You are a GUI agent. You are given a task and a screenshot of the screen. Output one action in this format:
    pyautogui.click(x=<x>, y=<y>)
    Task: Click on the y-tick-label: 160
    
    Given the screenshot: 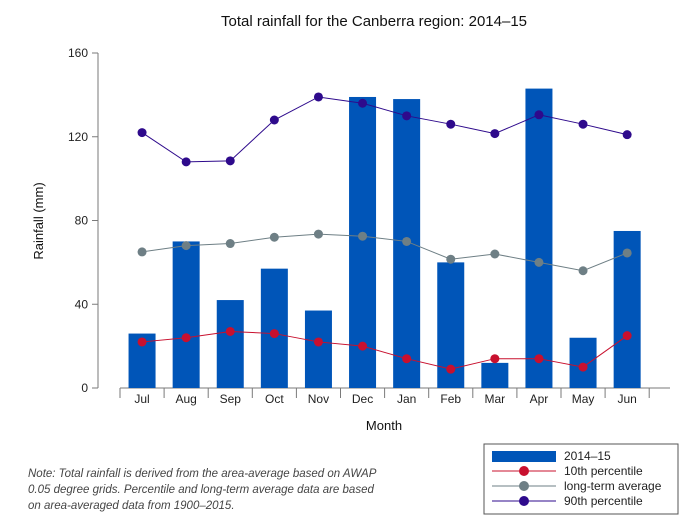 What is the action you would take?
    pyautogui.click(x=78, y=53)
    